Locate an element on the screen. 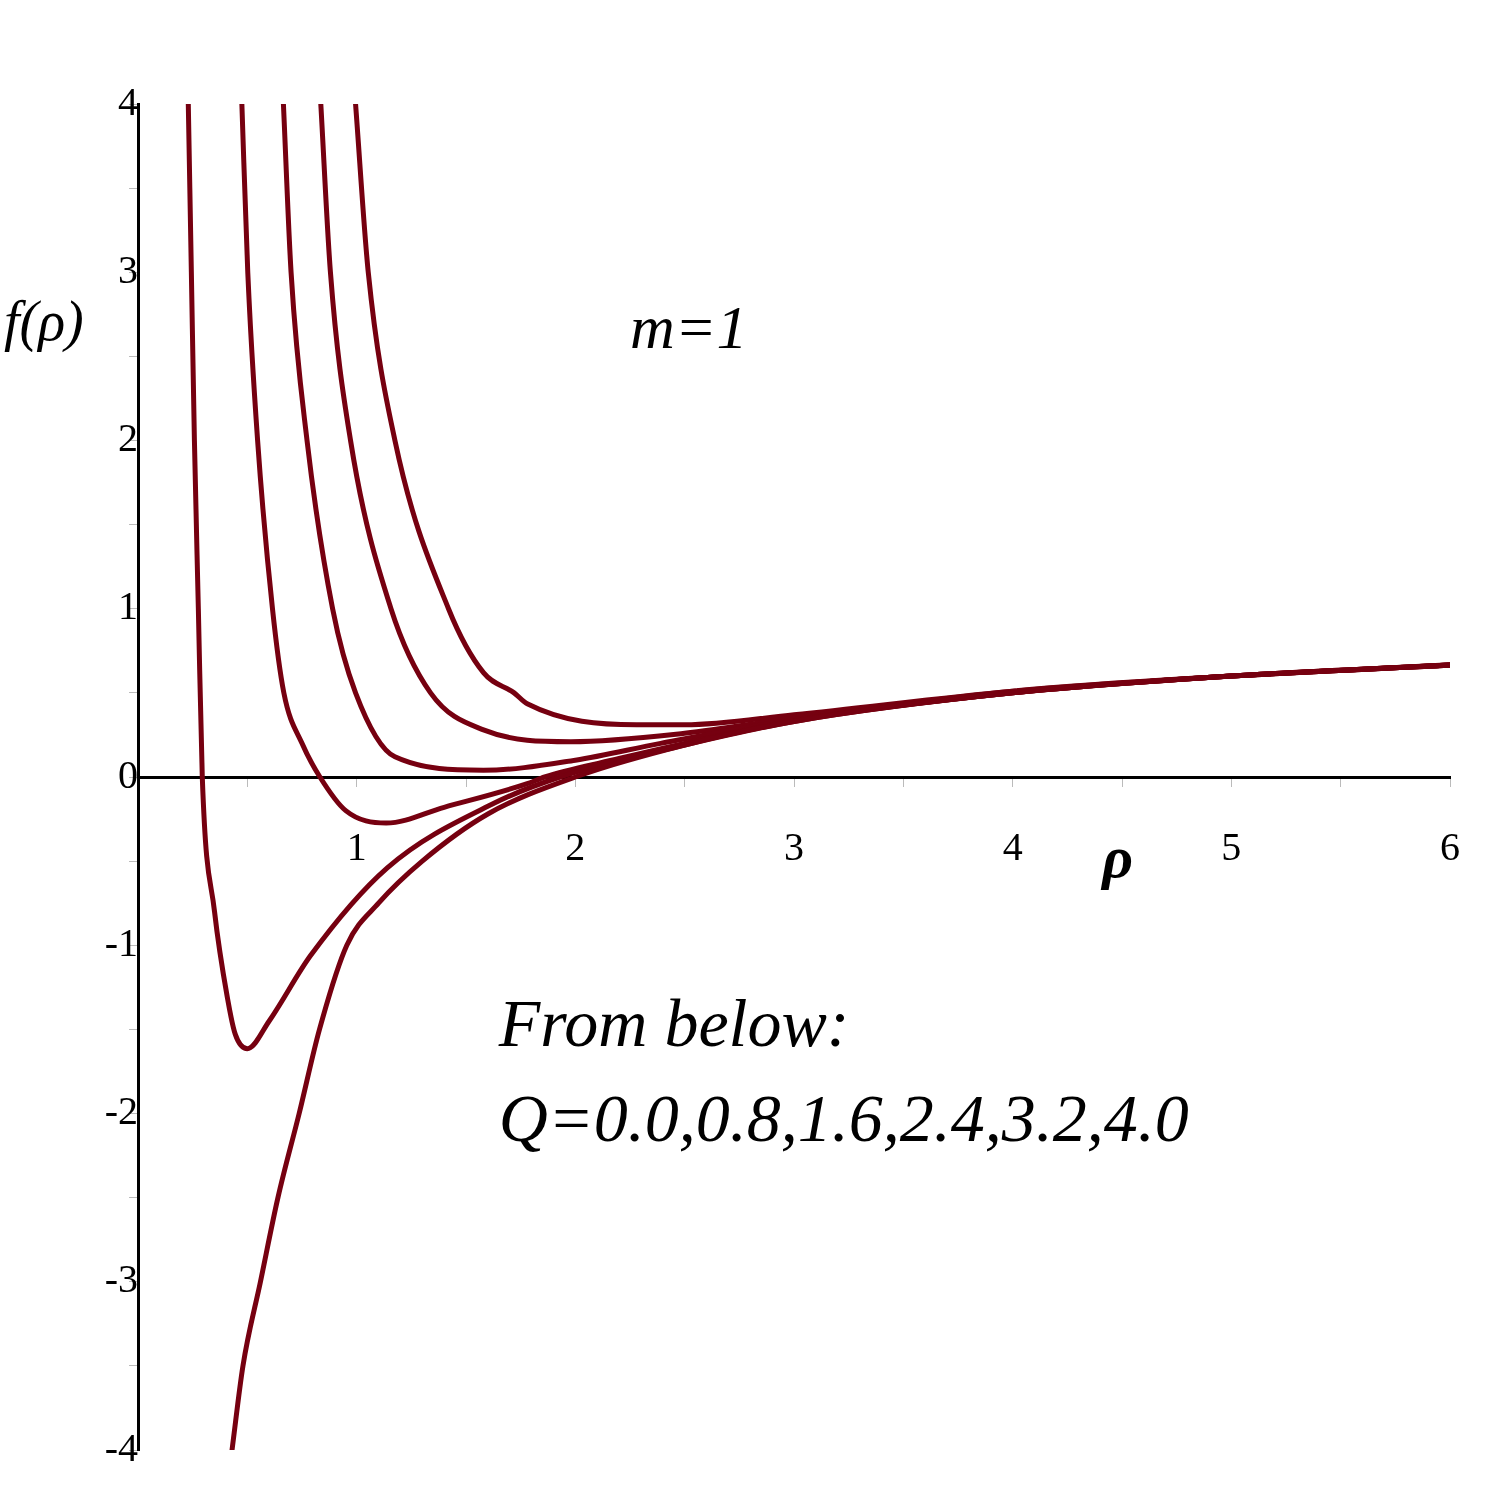  annotation: From below: is located at coordinates (673, 1023).